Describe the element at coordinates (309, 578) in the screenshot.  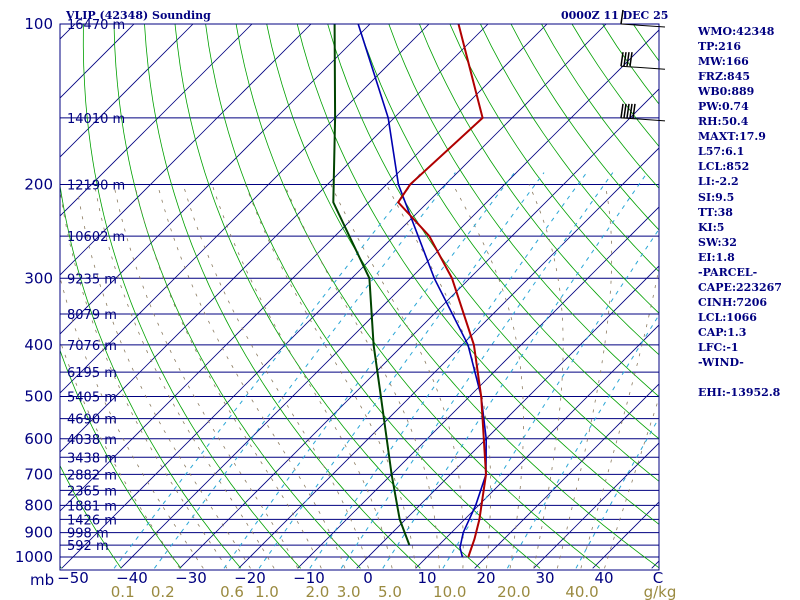
I see `temperature-tick-label: −10` at that location.